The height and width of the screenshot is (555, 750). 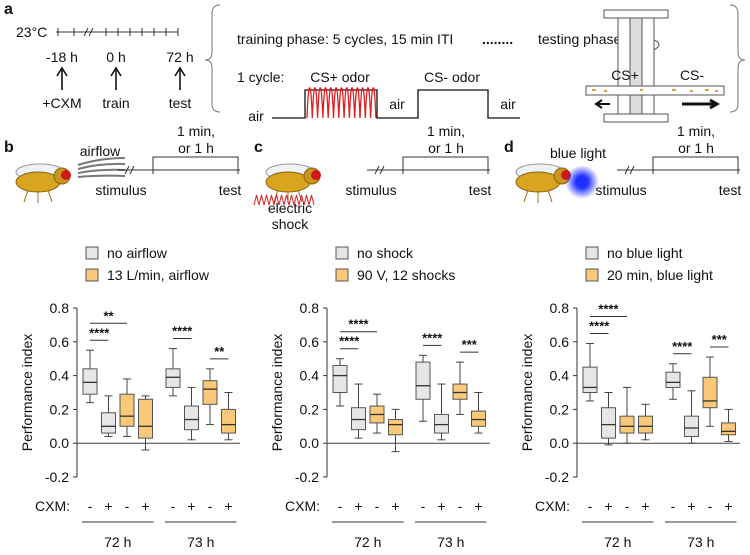 What do you see at coordinates (645, 253) in the screenshot?
I see `legend-label: no blue light` at bounding box center [645, 253].